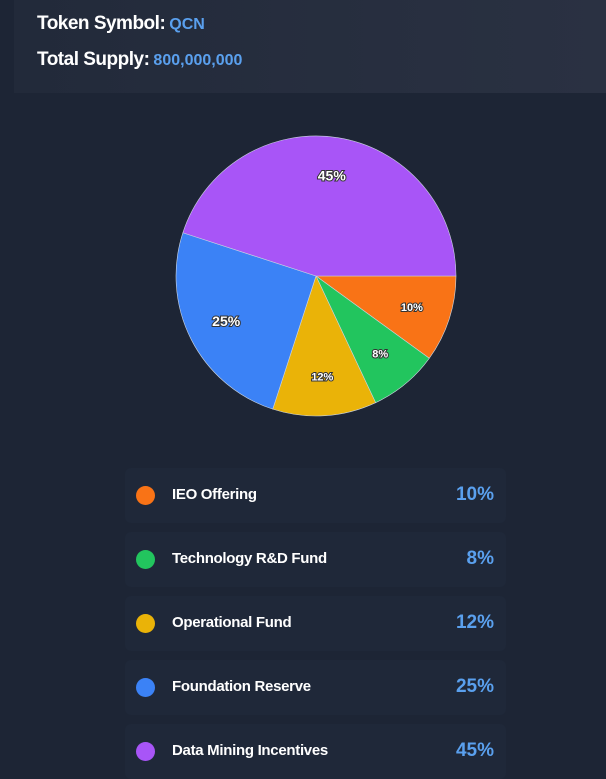 This screenshot has width=606, height=779. I want to click on legend-label: IEO Offering, so click(214, 494).